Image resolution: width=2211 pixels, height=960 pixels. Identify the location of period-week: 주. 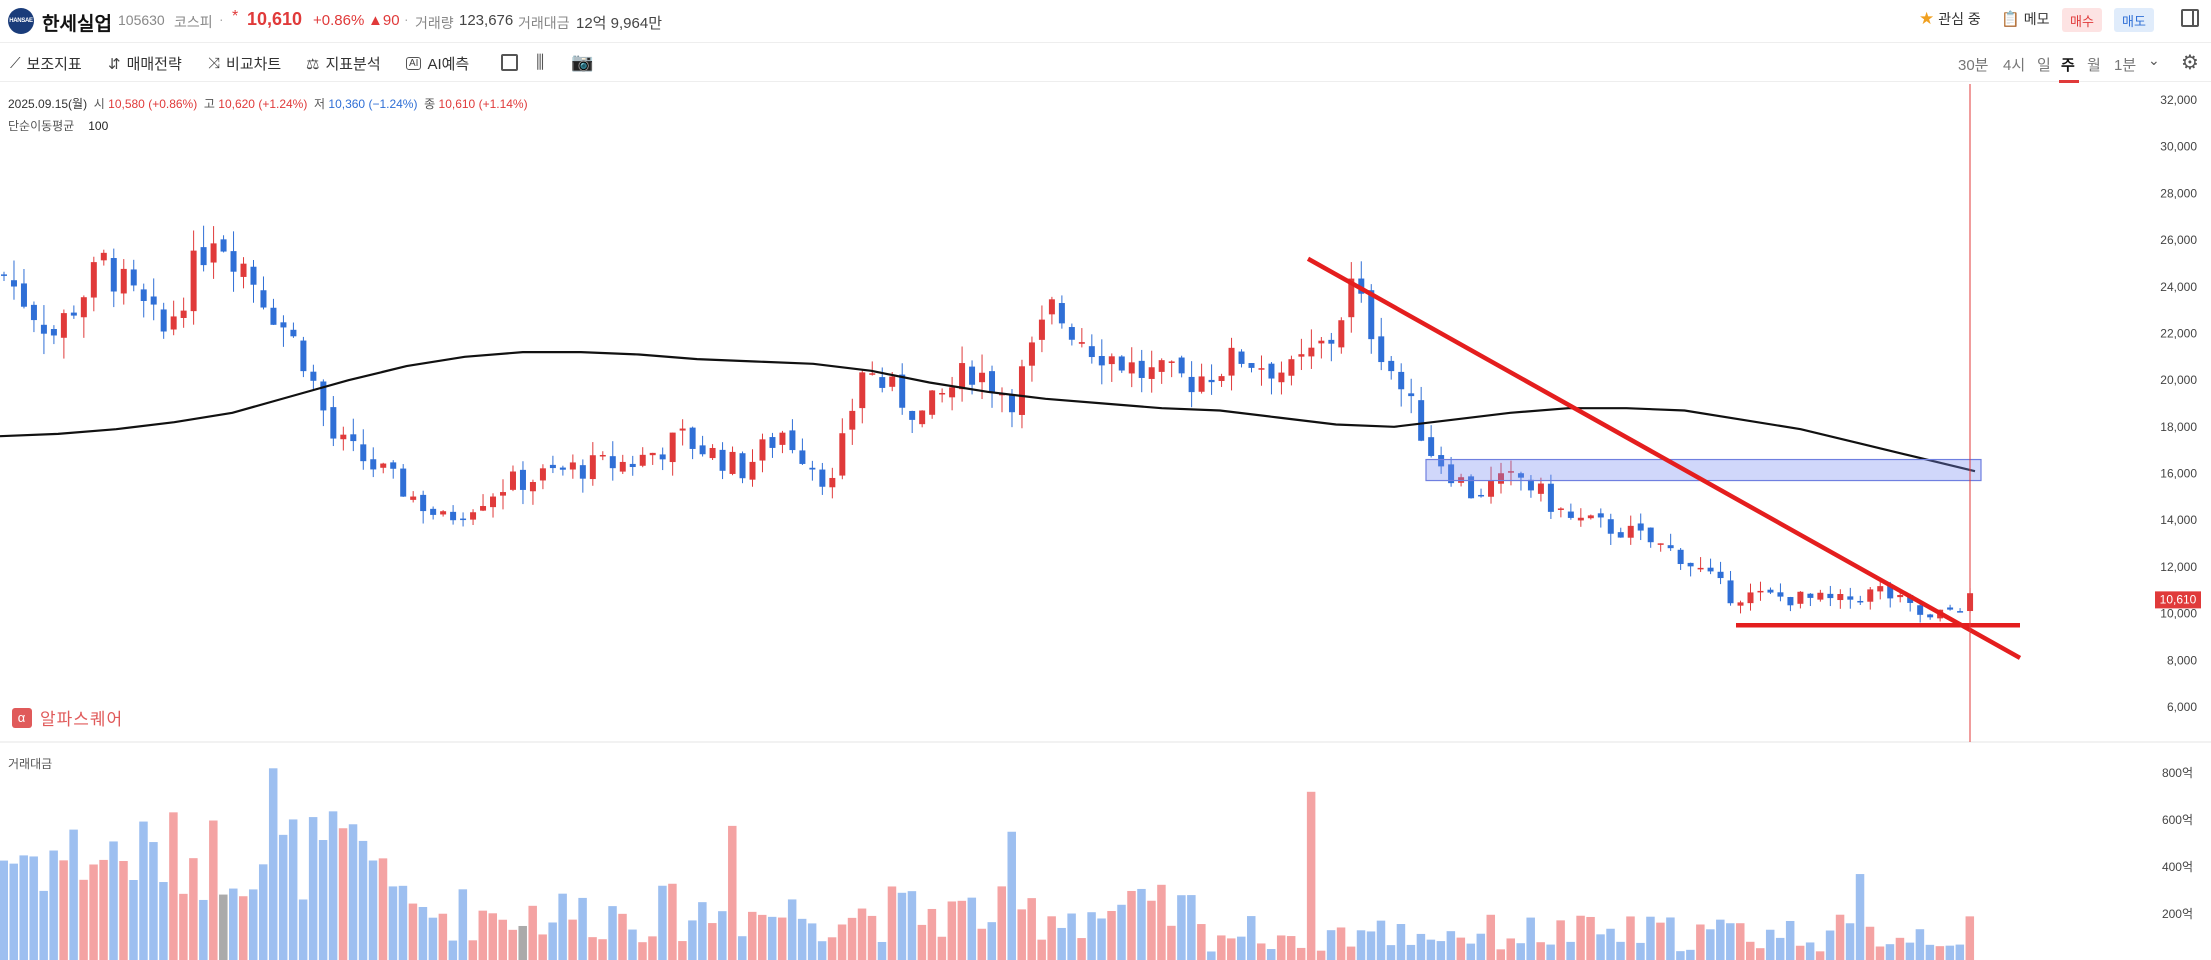
(2068, 65).